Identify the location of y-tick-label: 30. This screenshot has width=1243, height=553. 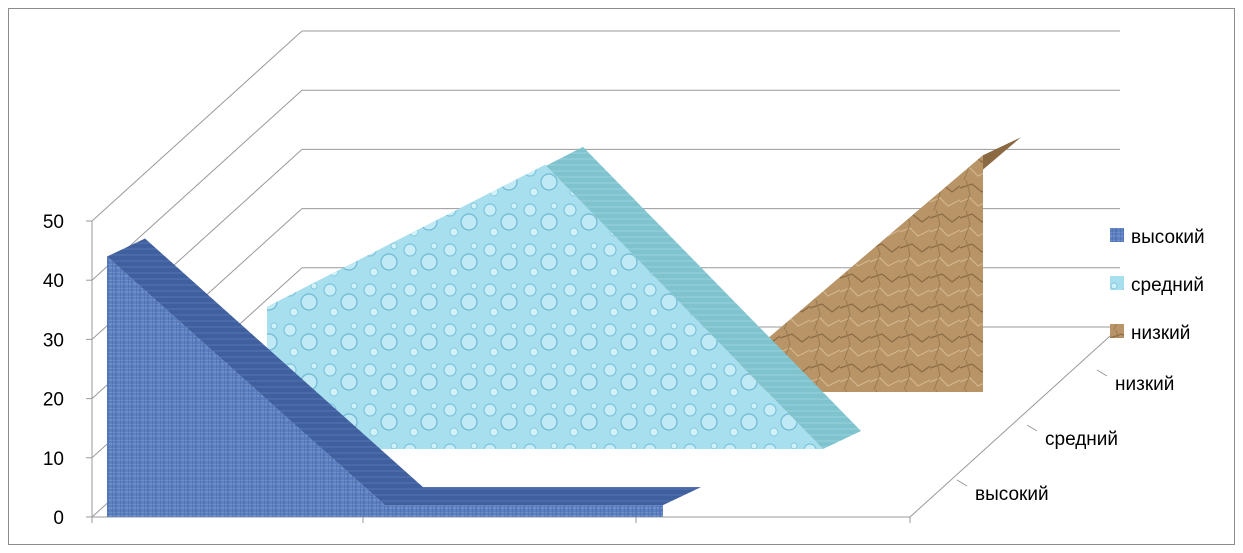
(53, 340).